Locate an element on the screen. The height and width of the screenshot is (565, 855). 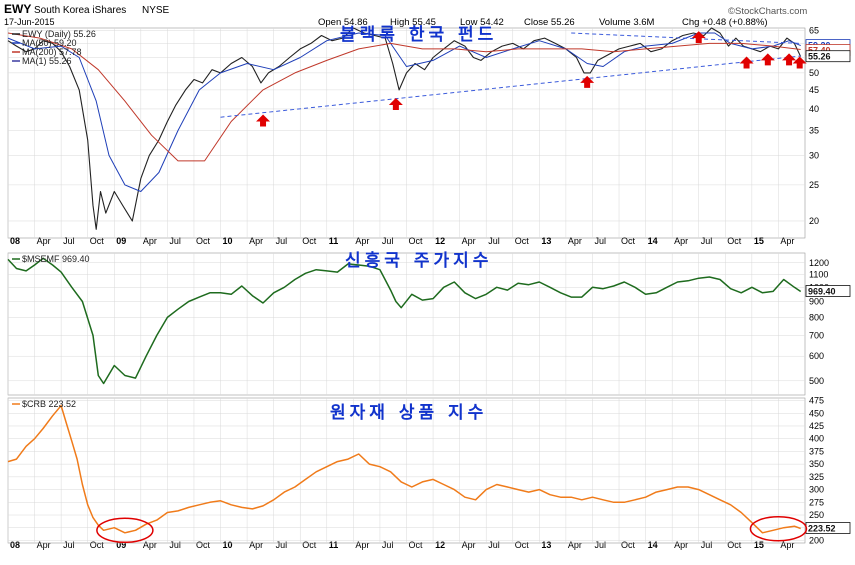
y-tick-label: 40 is located at coordinates (814, 109).